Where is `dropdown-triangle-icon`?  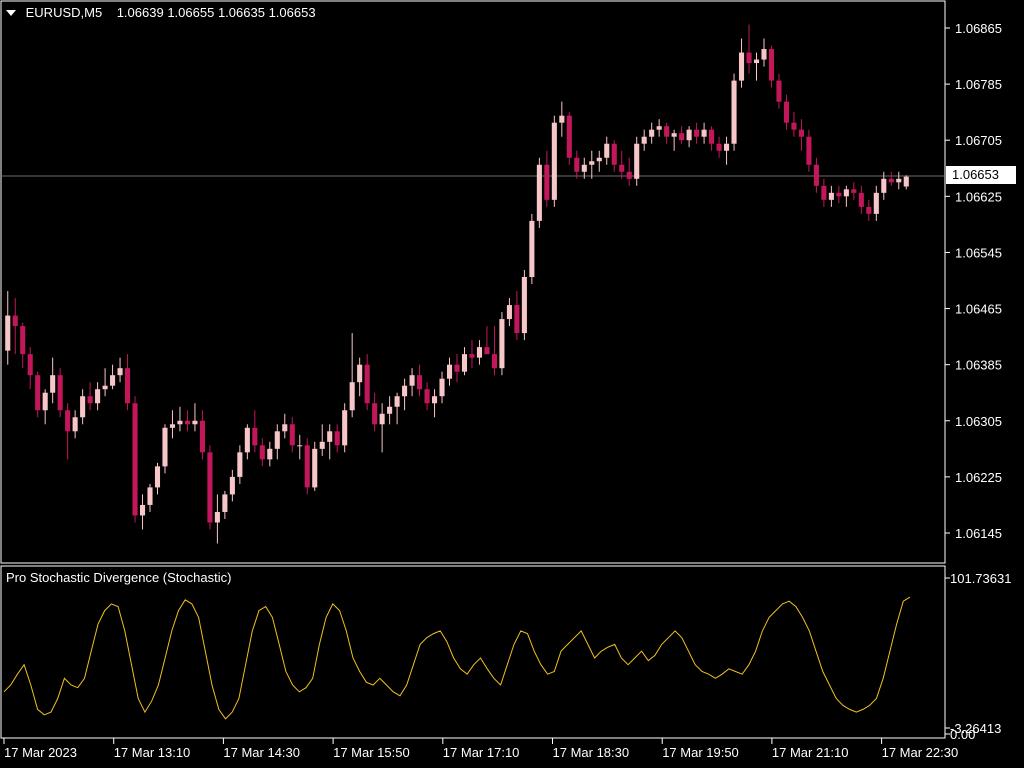 dropdown-triangle-icon is located at coordinates (11, 12).